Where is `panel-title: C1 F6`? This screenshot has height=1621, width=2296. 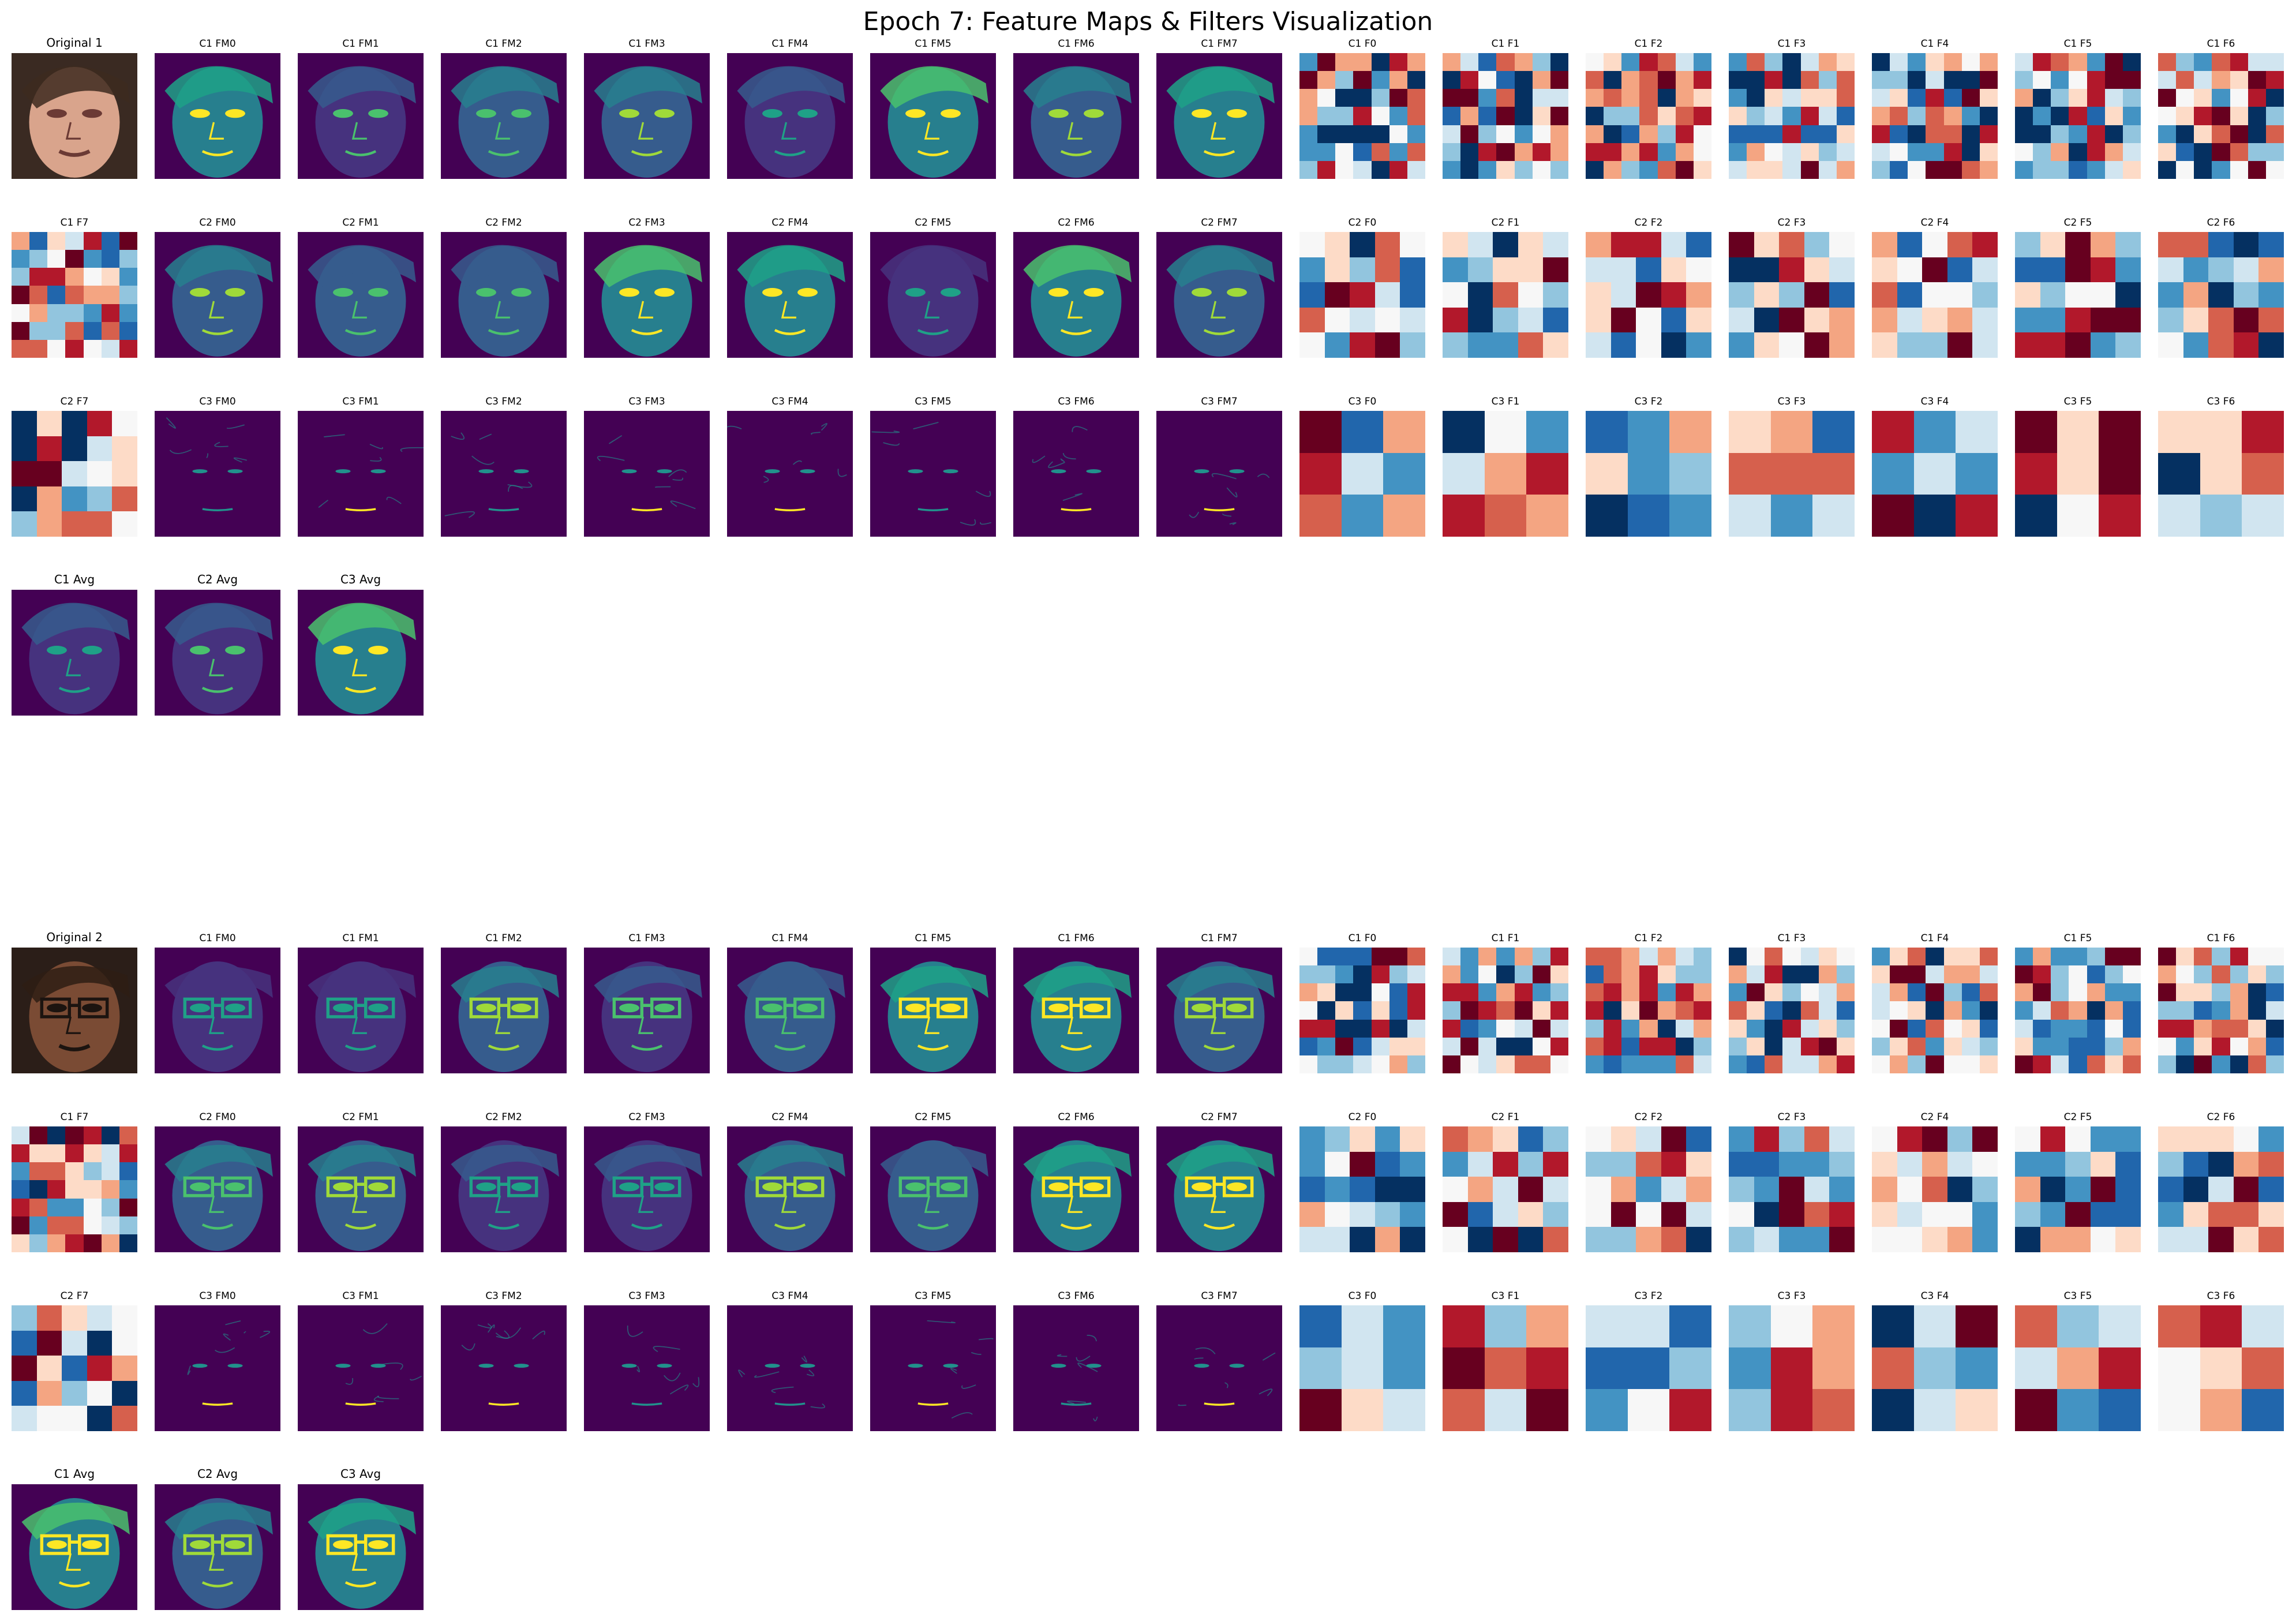
panel-title: C1 F6 is located at coordinates (2221, 938).